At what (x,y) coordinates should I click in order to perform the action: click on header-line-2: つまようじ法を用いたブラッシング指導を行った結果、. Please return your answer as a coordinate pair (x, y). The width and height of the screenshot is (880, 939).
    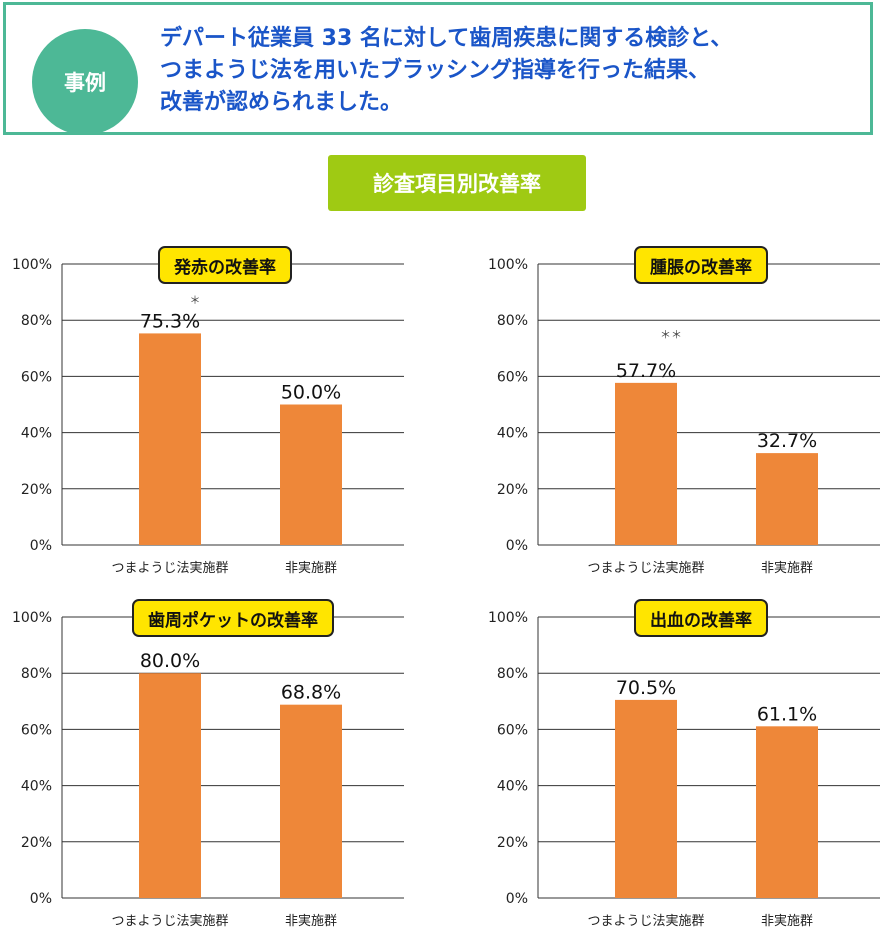
    Looking at the image, I should click on (435, 70).